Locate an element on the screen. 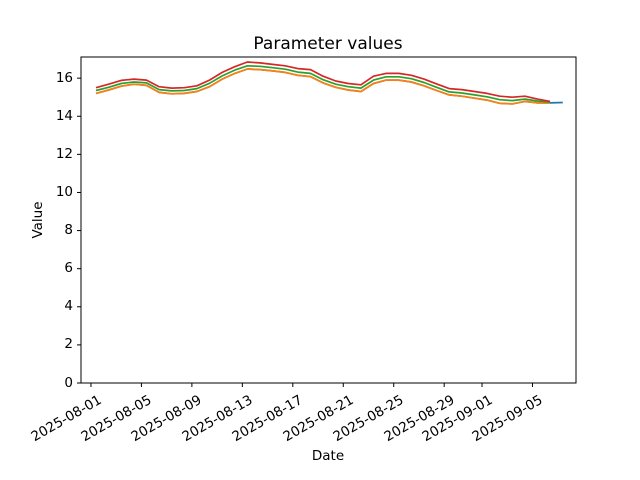  series-red-line is located at coordinates (323, 82).